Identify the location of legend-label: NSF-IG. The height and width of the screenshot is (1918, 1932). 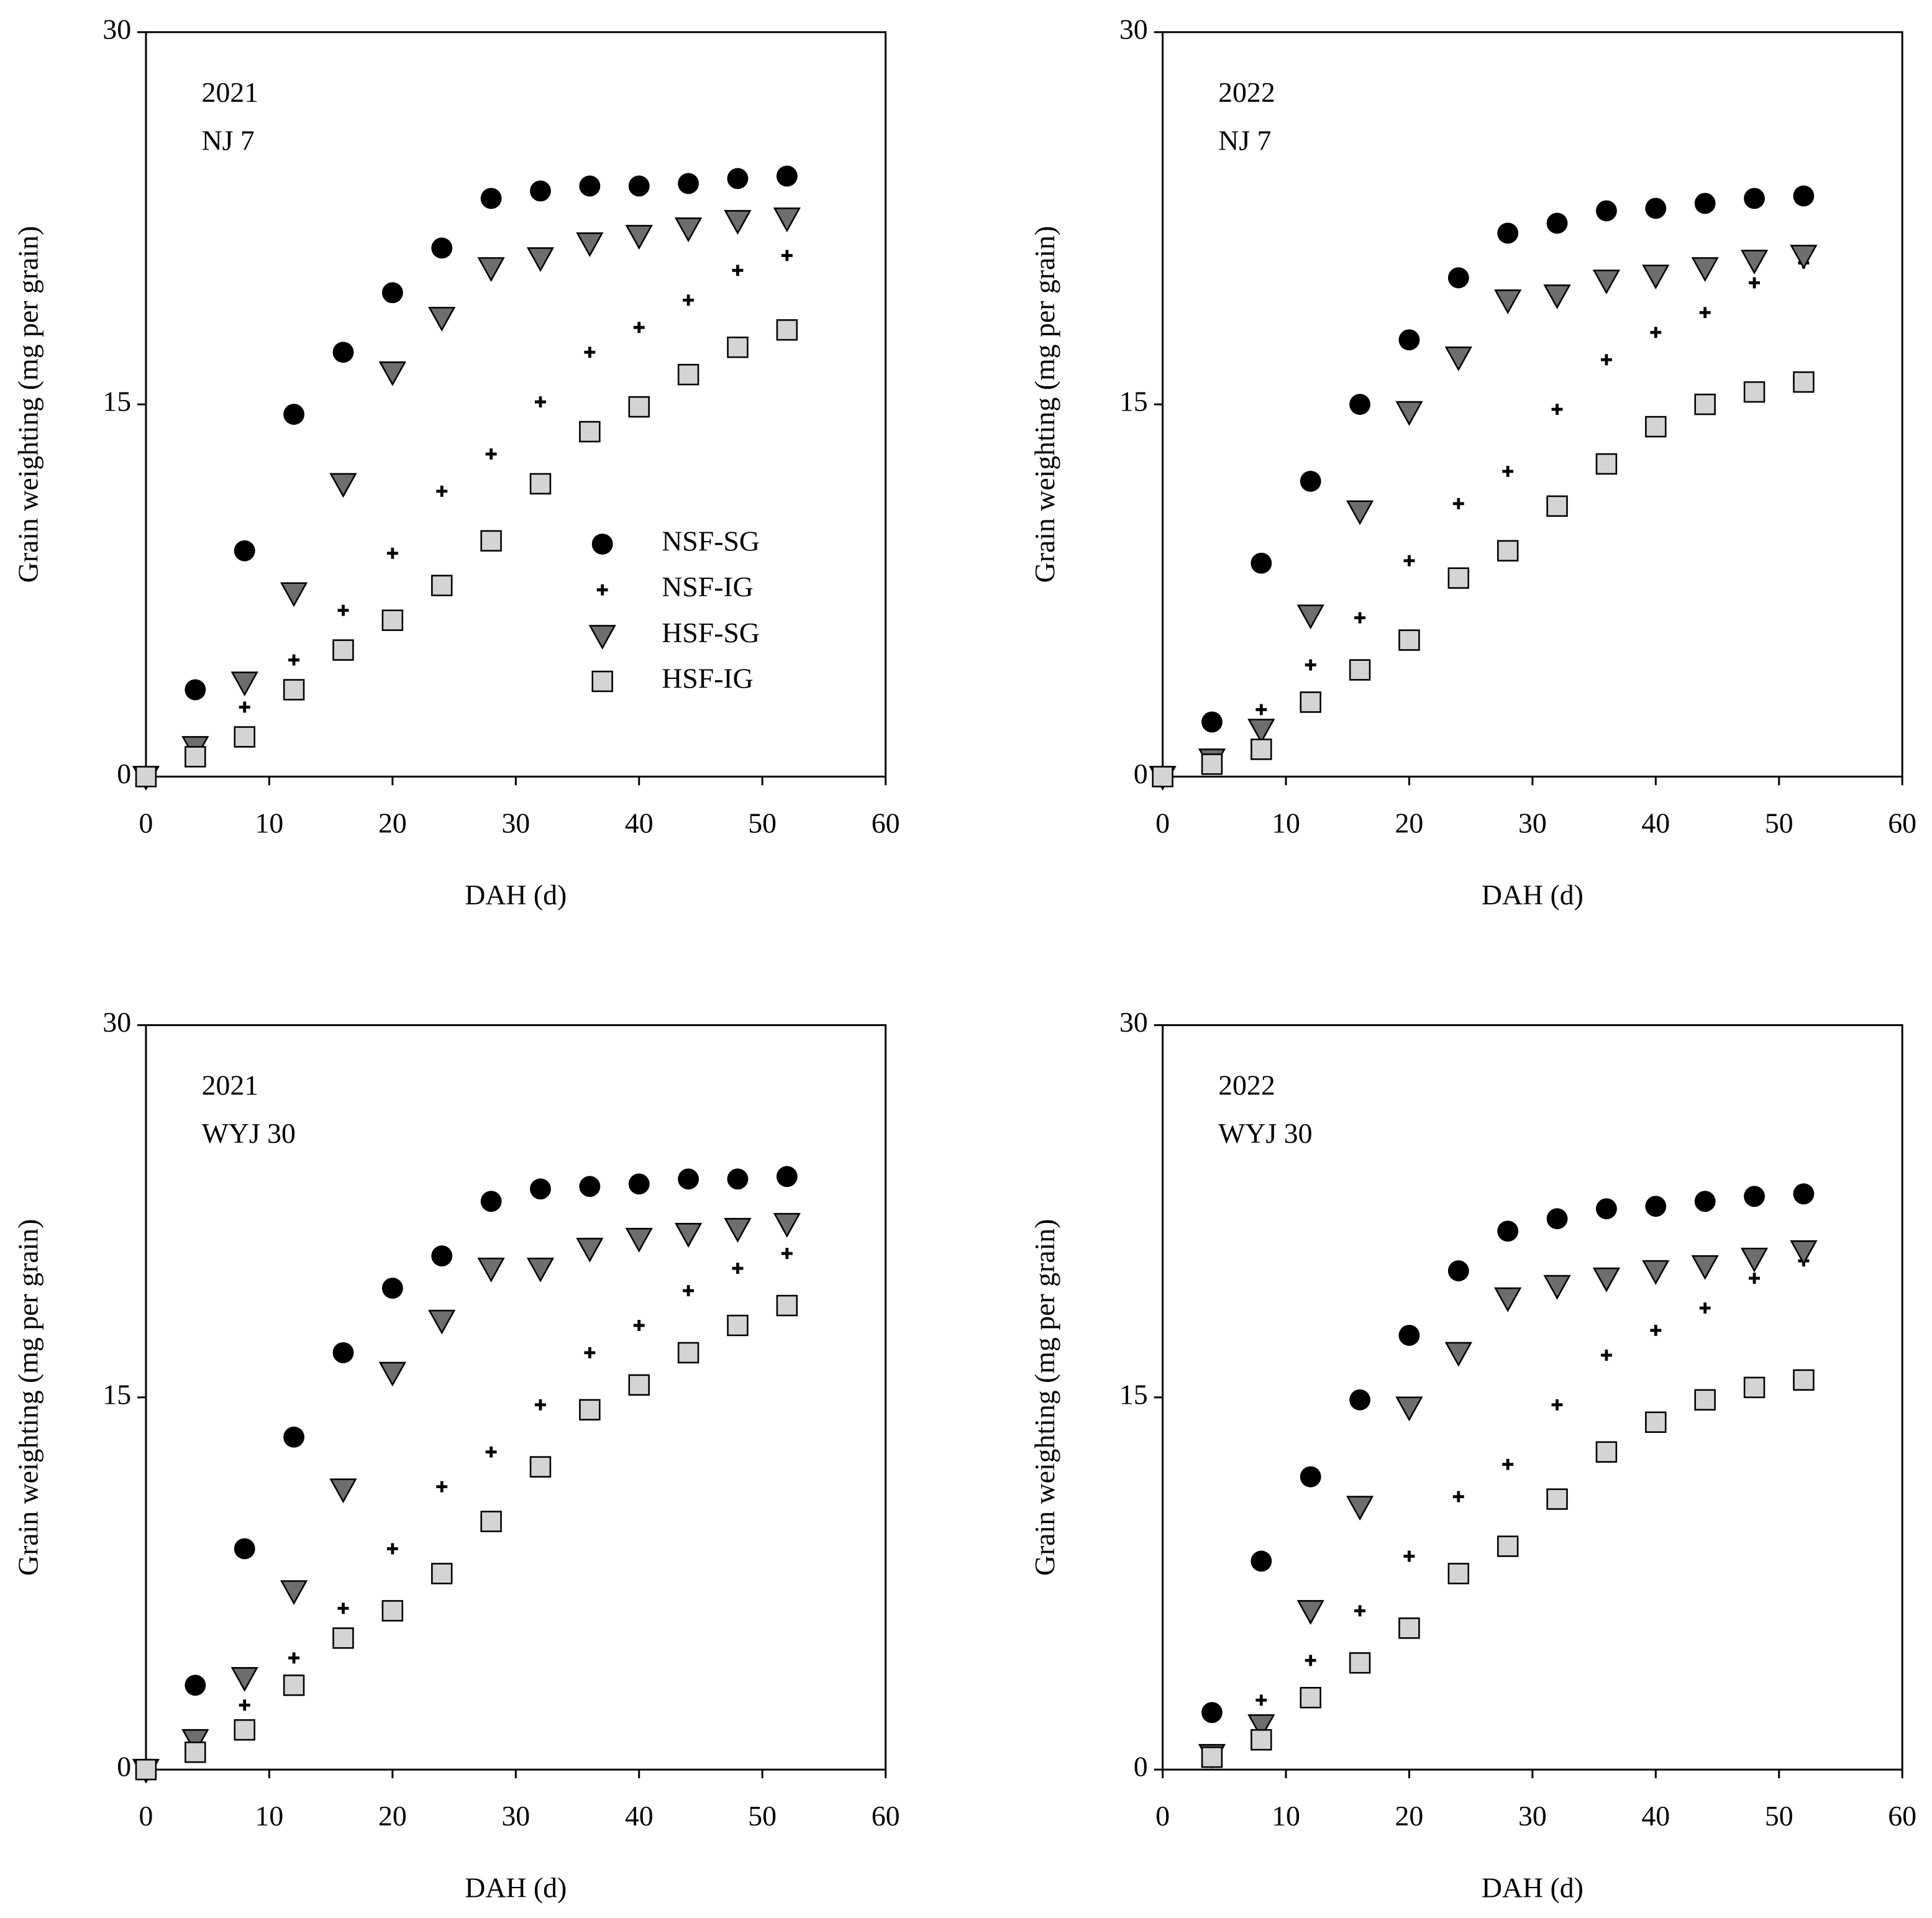
(708, 586).